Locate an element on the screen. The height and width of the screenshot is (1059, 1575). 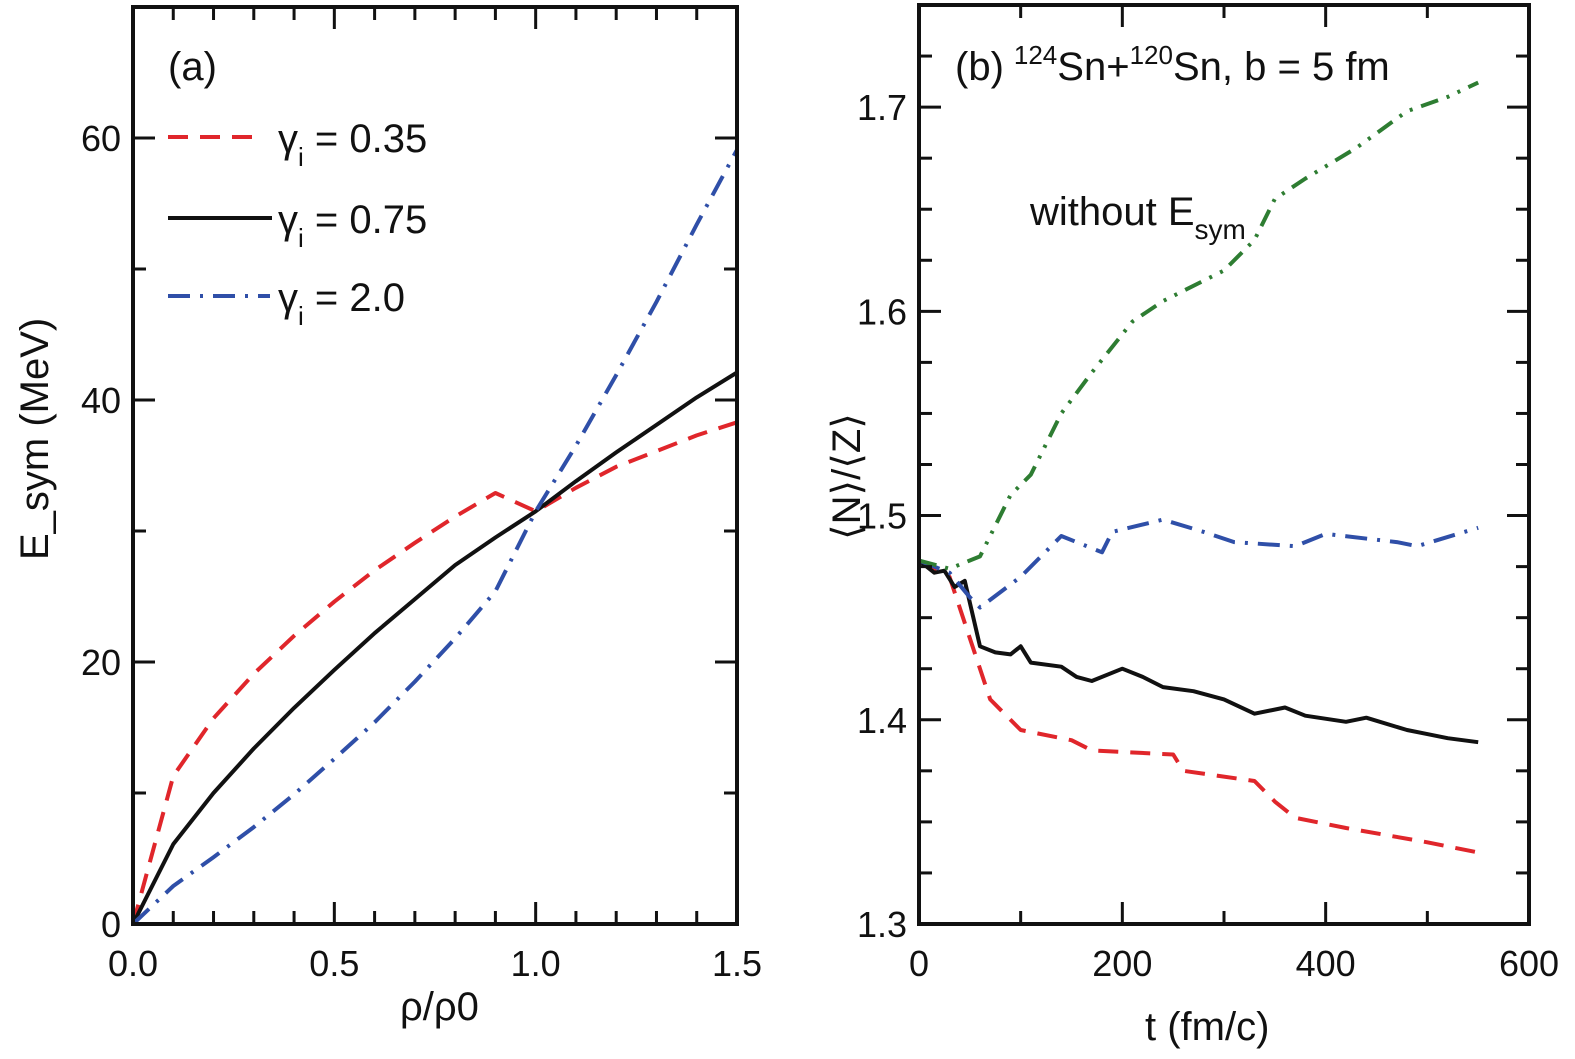
panel-b-ytick-label: 1.6 is located at coordinates (882, 311).